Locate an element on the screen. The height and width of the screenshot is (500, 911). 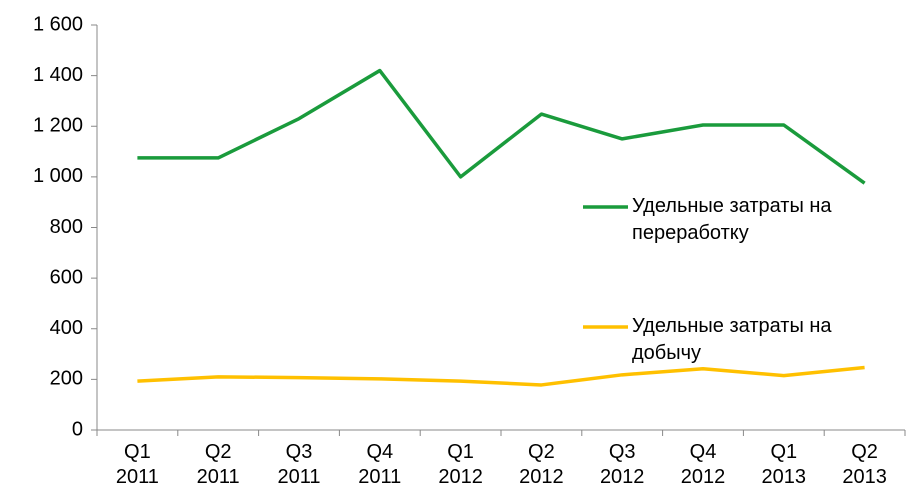
x-tick-label: Q2 2013 is located at coordinates (864, 464).